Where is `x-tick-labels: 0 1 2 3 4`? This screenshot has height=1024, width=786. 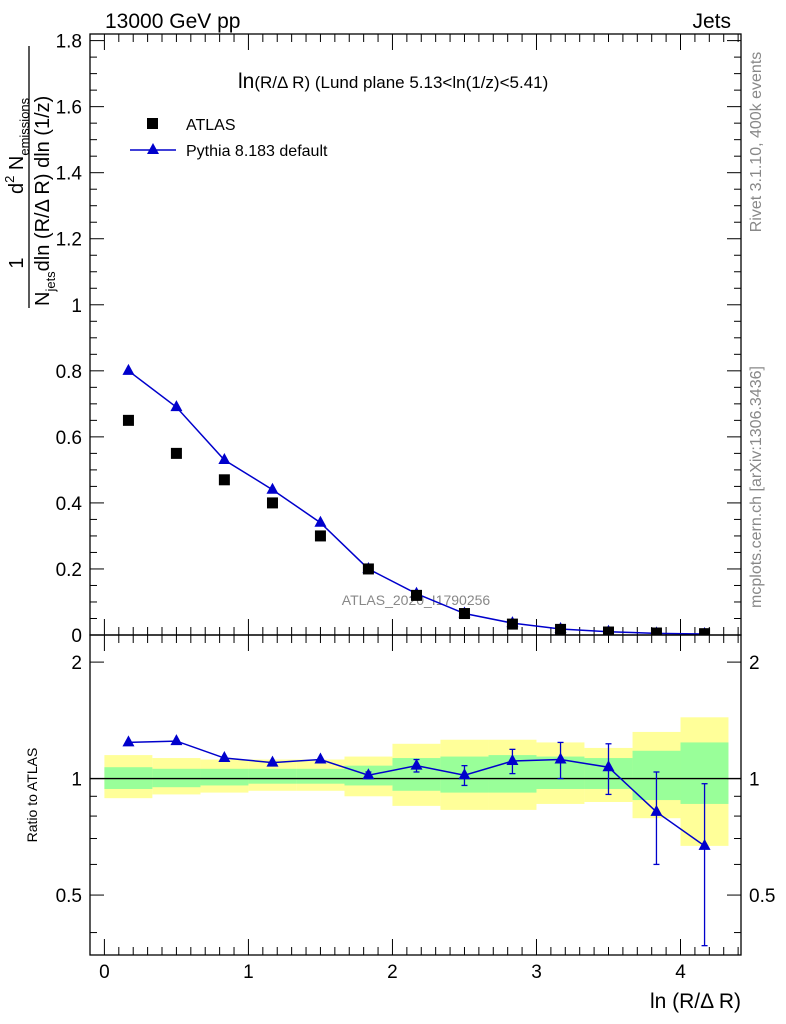
x-tick-labels: 0 1 2 3 4 is located at coordinates (392, 972).